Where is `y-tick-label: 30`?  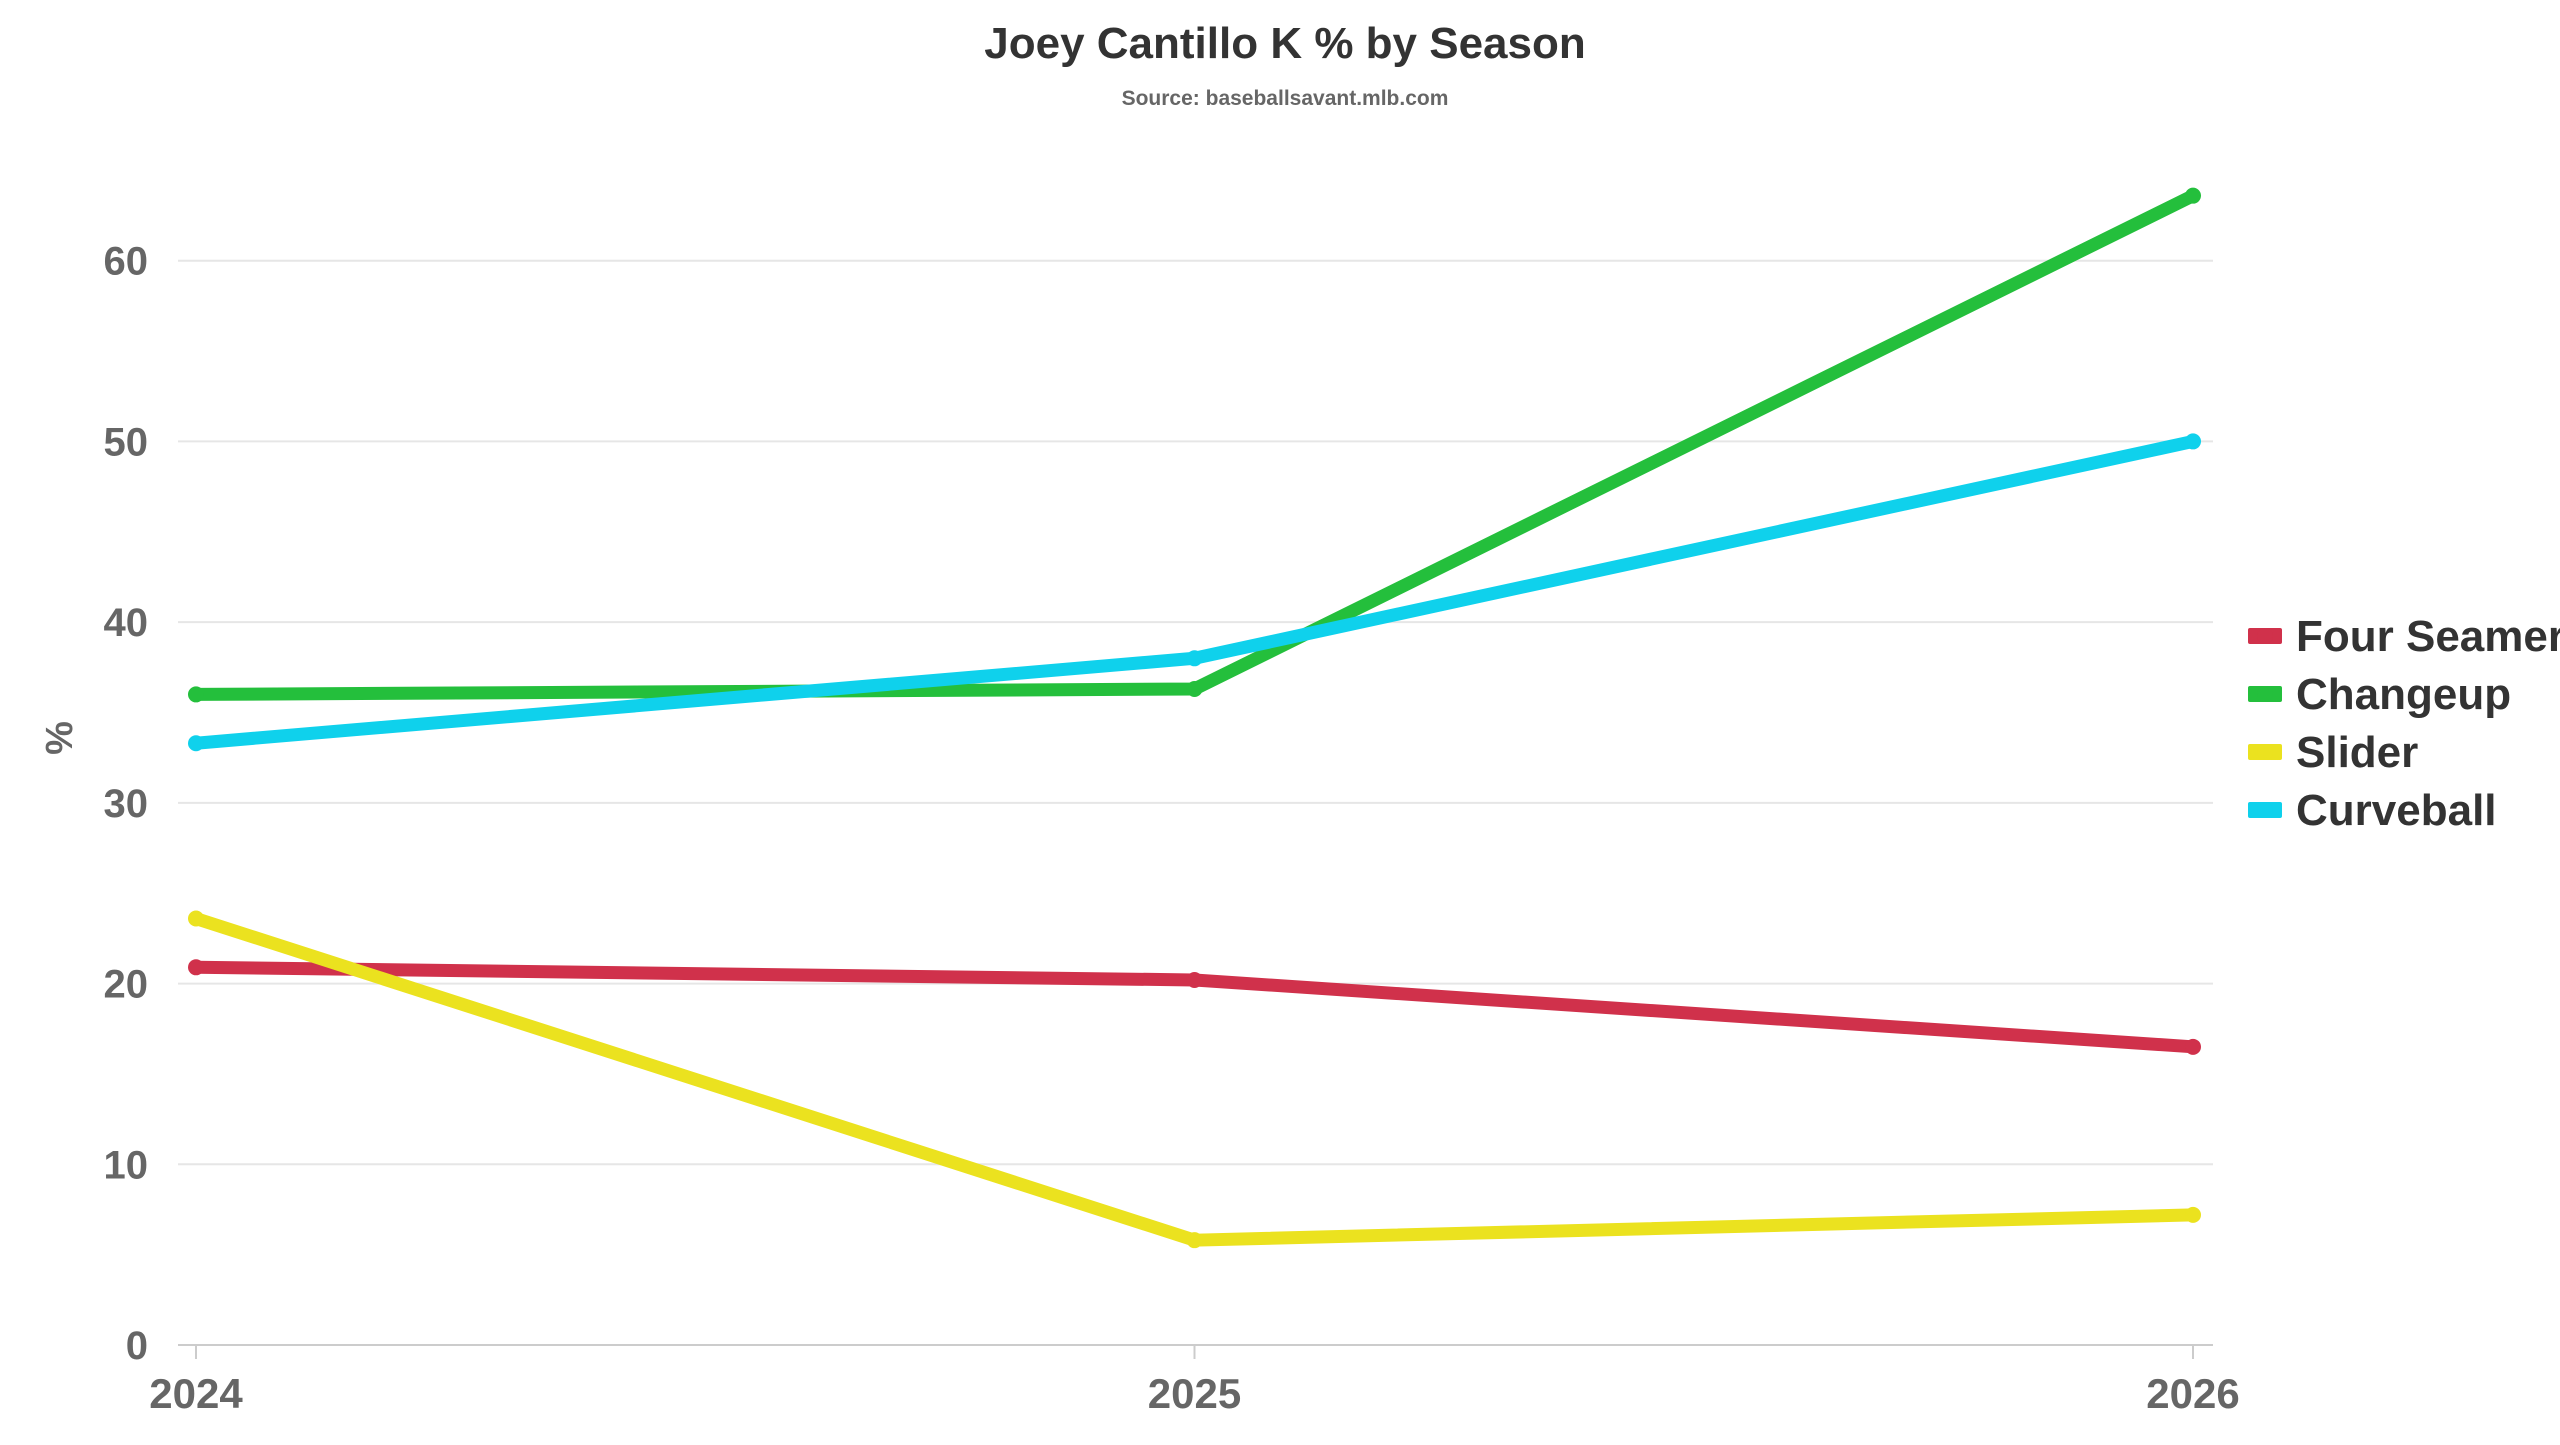 y-tick-label: 30 is located at coordinates (126, 804).